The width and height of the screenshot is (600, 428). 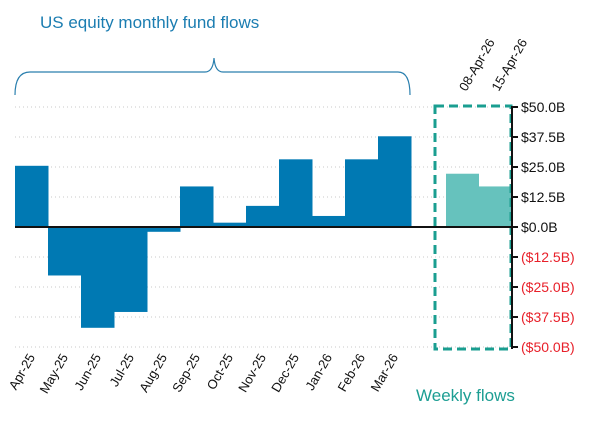 What do you see at coordinates (548, 317) in the screenshot?
I see `y-tick-label: ($37.5B)` at bounding box center [548, 317].